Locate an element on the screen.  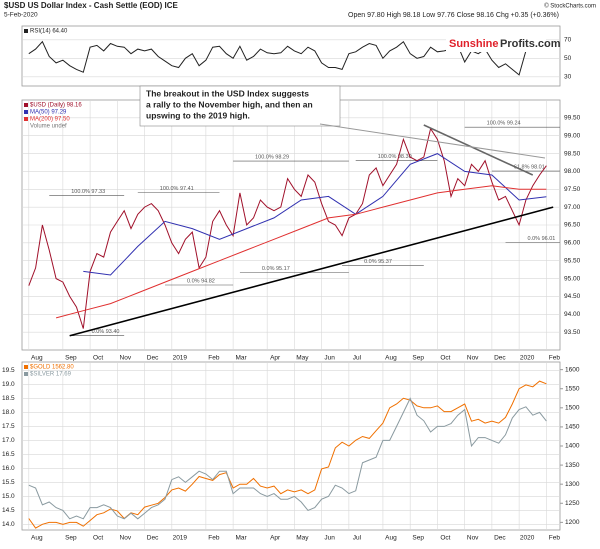
y2-tick-label: 1400 is located at coordinates (572, 446).